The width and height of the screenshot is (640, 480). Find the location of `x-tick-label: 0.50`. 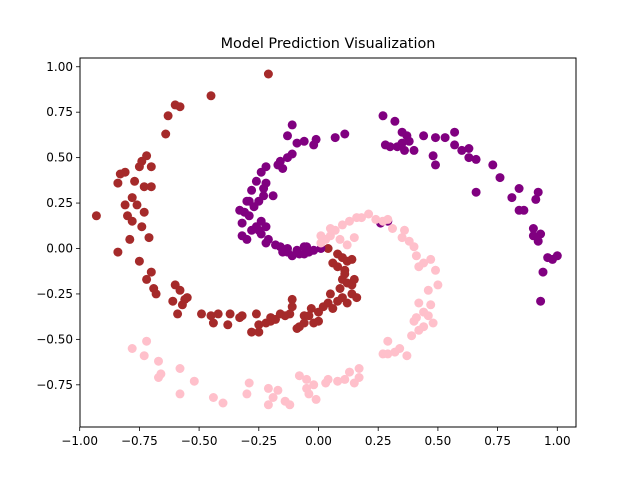

x-tick-label: 0.50 is located at coordinates (438, 441).